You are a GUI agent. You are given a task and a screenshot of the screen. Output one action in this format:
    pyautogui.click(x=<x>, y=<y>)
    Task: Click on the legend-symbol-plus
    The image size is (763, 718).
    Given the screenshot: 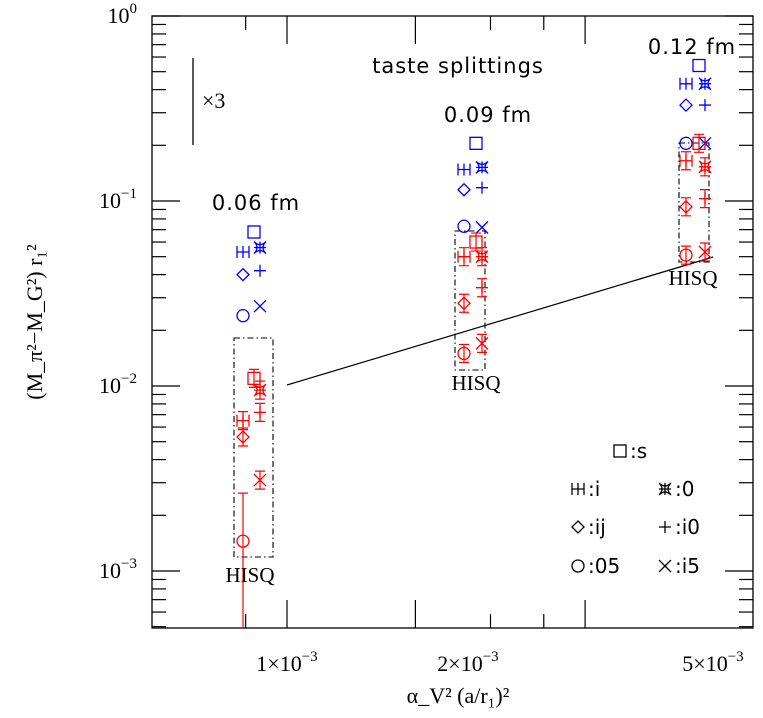 What is the action you would take?
    pyautogui.click(x=665, y=527)
    